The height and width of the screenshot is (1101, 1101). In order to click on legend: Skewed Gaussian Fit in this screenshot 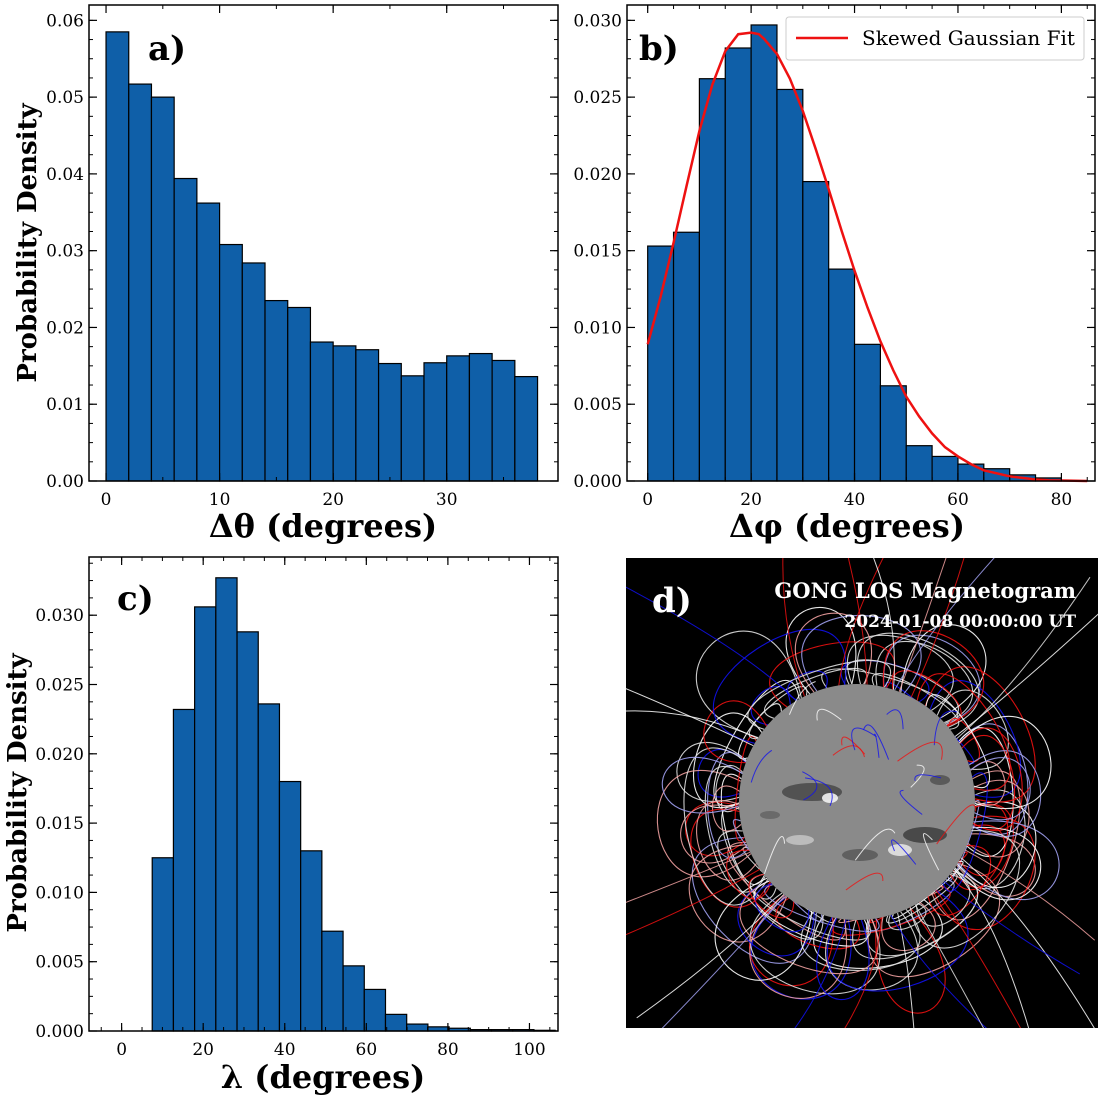, I will do `click(935, 38)`.